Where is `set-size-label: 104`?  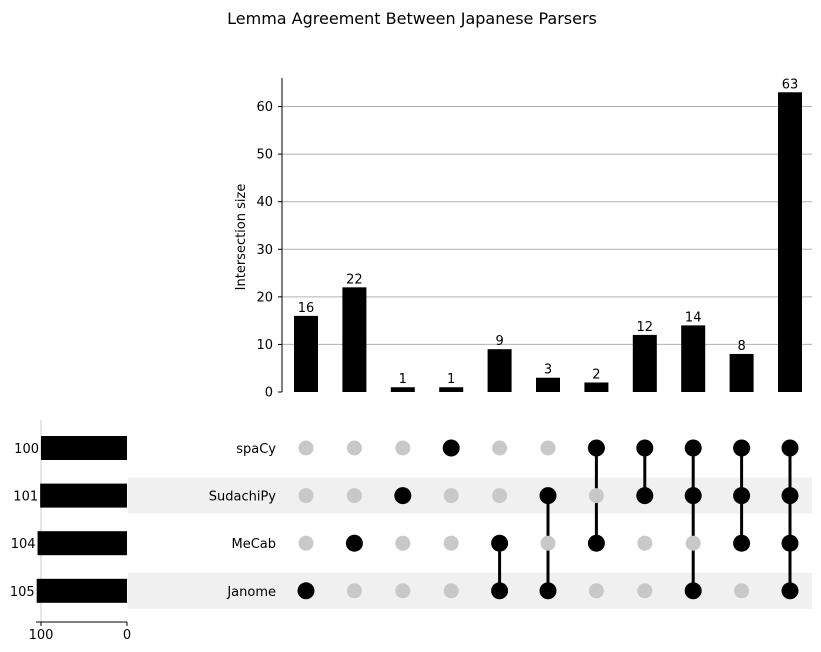 set-size-label: 104 is located at coordinates (23, 544).